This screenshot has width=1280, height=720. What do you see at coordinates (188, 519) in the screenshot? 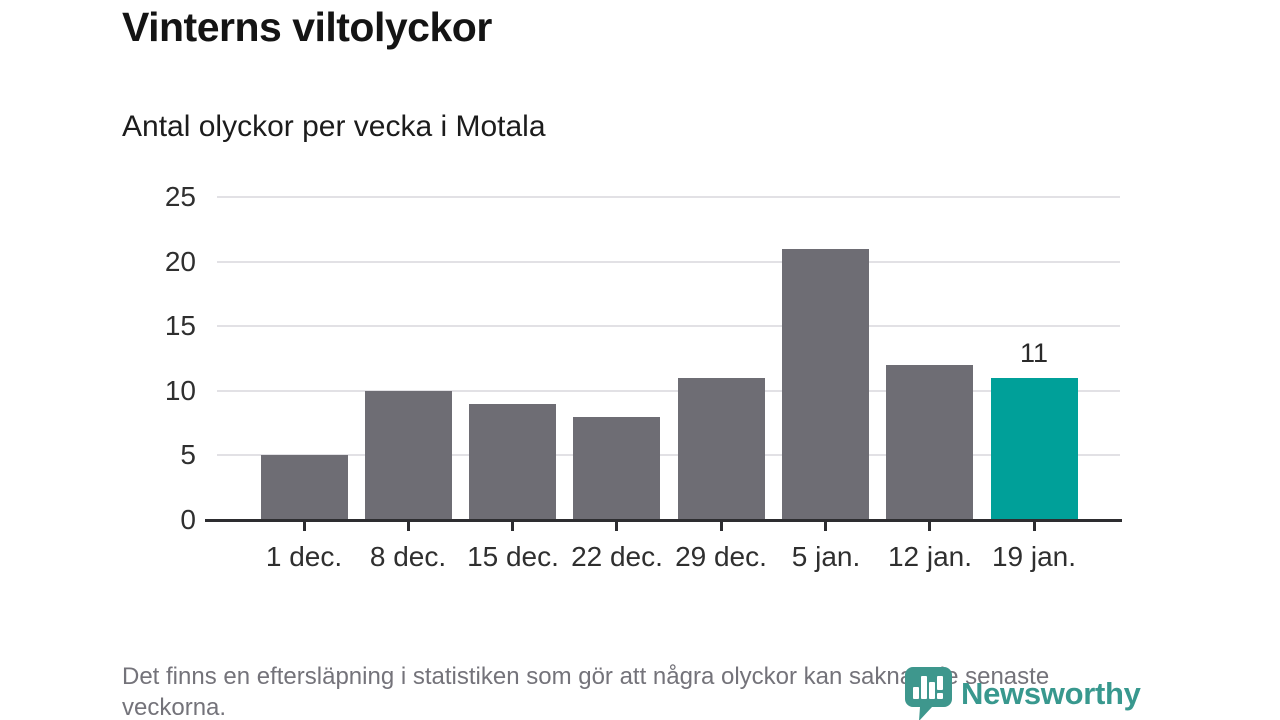
I see `y-axis-label: 0` at bounding box center [188, 519].